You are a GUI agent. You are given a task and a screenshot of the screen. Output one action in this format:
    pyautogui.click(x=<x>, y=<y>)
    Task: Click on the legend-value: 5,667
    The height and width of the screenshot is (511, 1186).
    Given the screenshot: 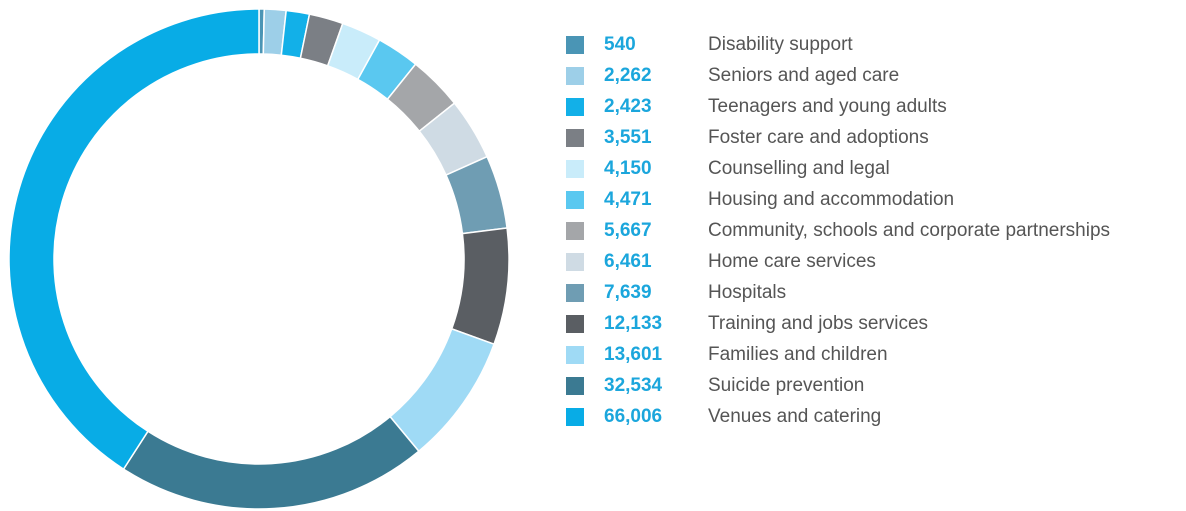 What is the action you would take?
    pyautogui.click(x=628, y=230)
    